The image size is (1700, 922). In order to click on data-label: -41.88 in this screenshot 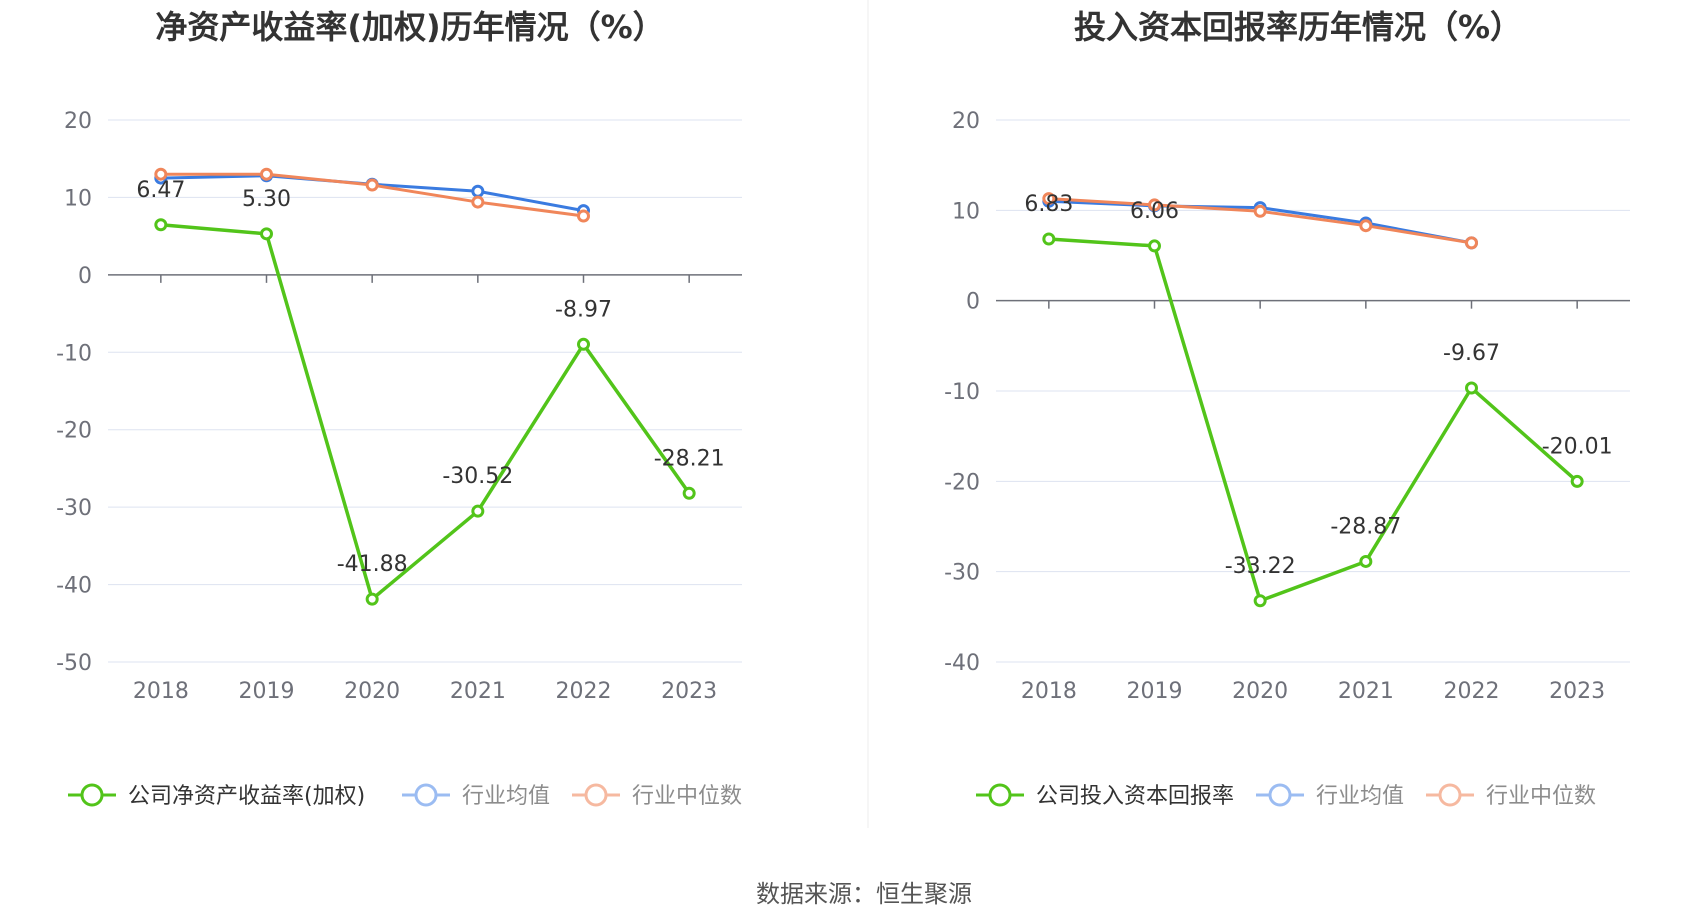, I will do `click(372, 564)`.